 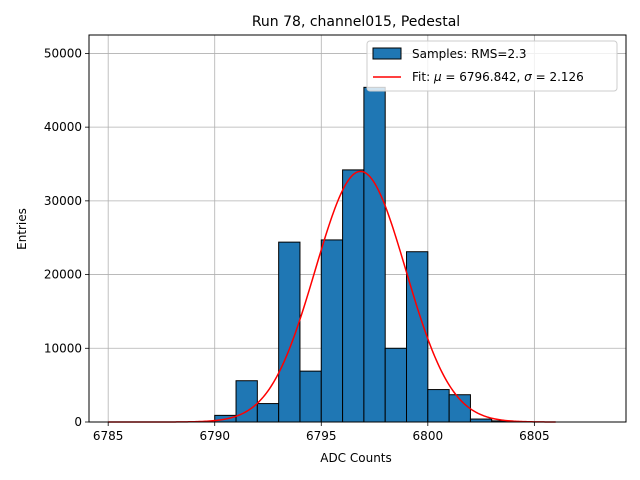 I want to click on legend-fit-label: Fit: μ = 6796.842, σ = 2.126, so click(x=498, y=77).